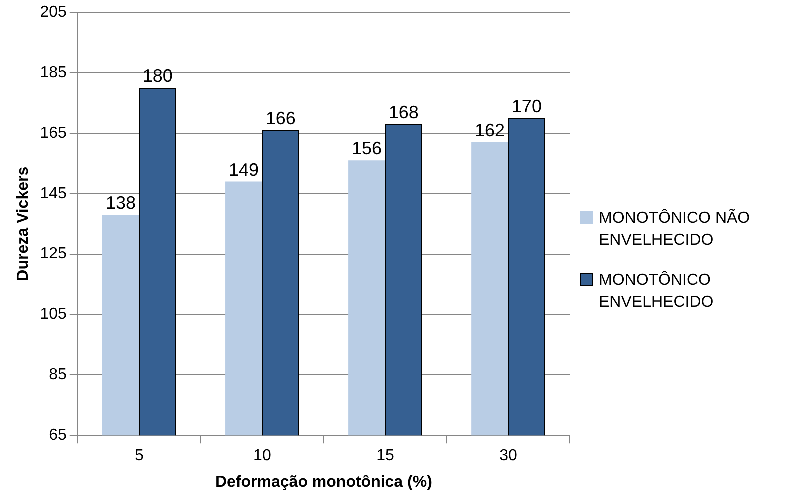  What do you see at coordinates (157, 76) in the screenshot?
I see `data-label: 180` at bounding box center [157, 76].